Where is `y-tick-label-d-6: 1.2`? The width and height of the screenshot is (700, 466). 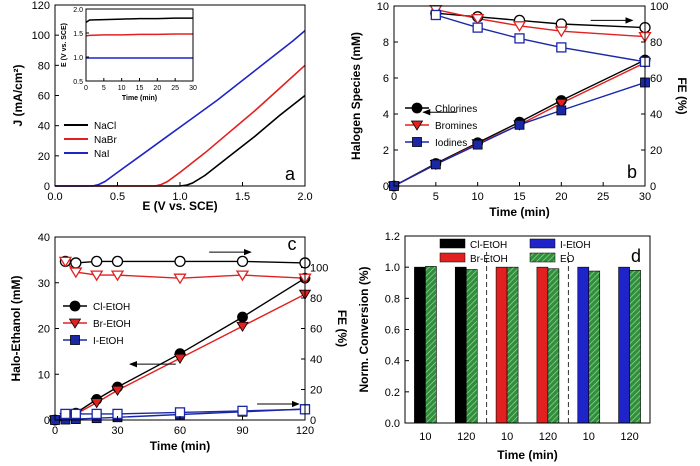
y-tick-label-d-6: 1.2 is located at coordinates (392, 237).